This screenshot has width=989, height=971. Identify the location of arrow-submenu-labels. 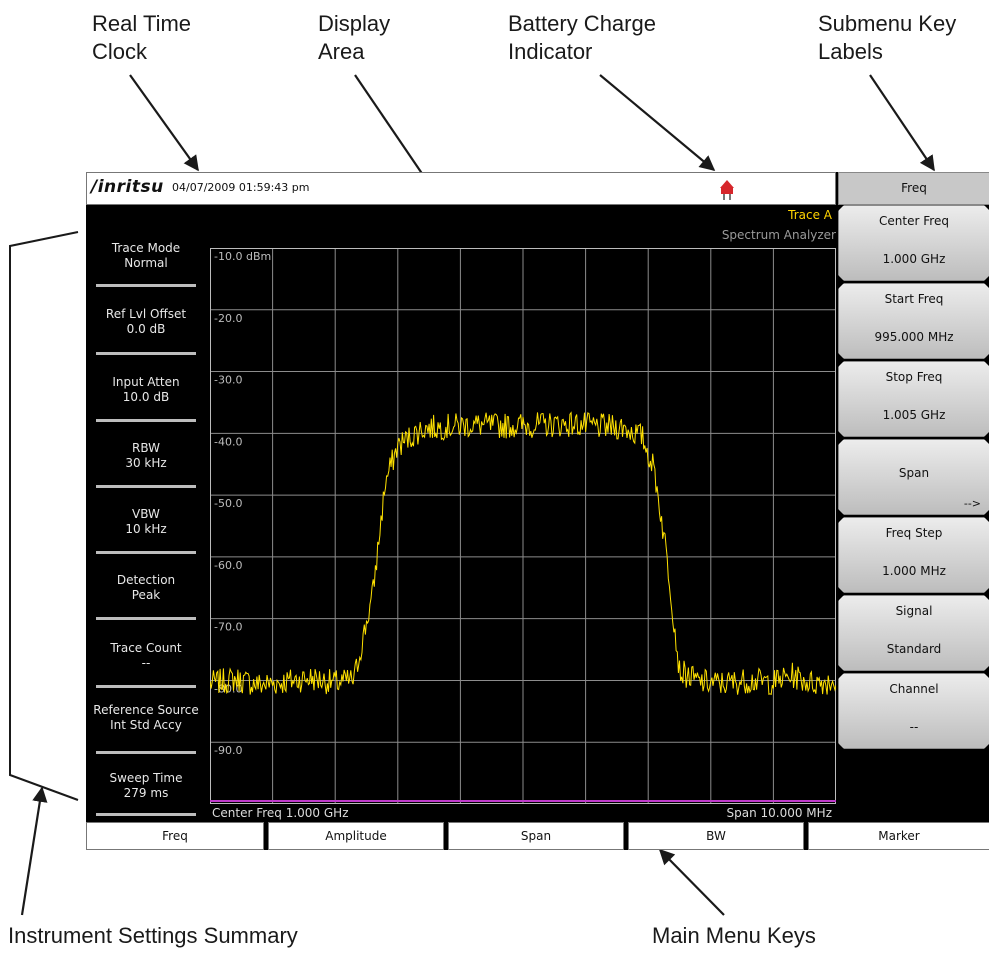
(902, 123).